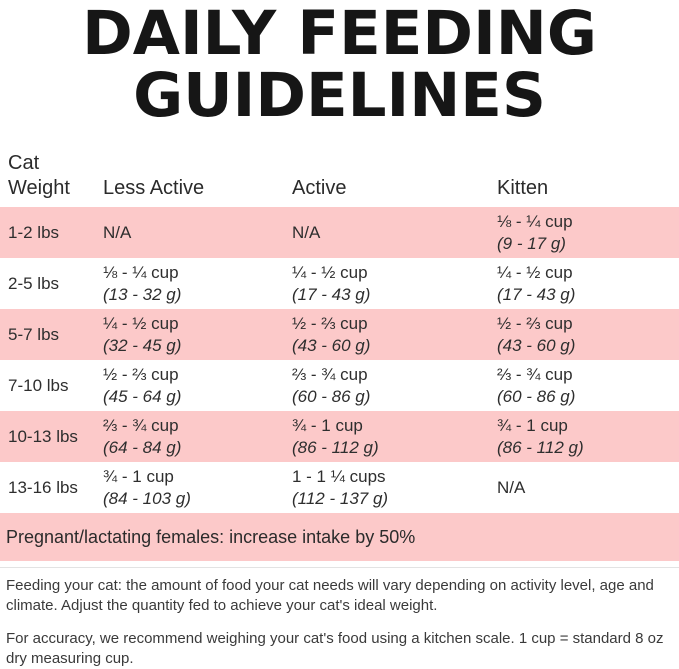 The width and height of the screenshot is (679, 669). I want to click on gram-amount: (32 - 45 g), so click(142, 345).